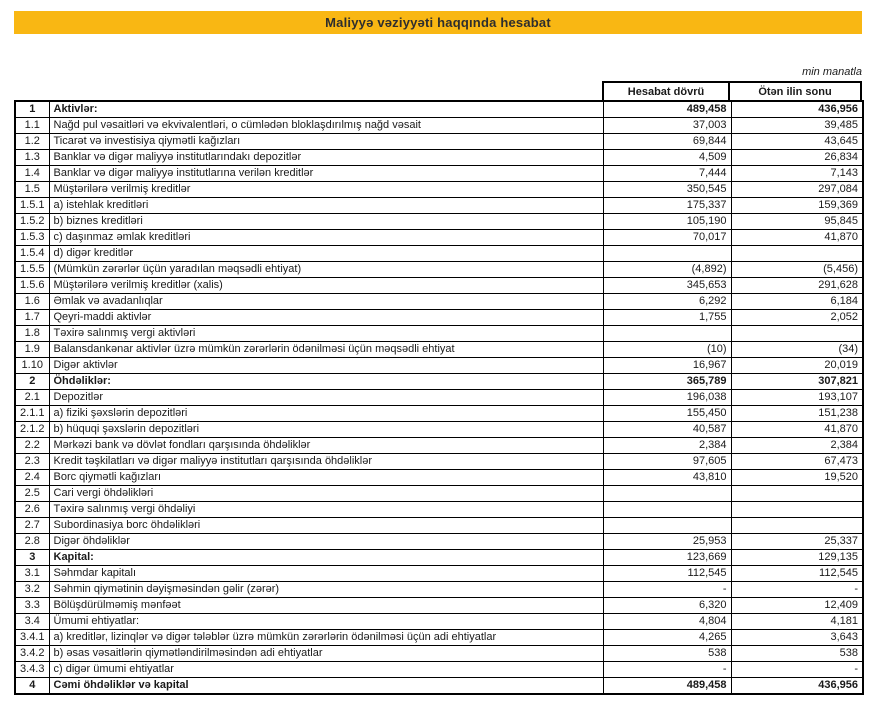  What do you see at coordinates (797, 461) in the screenshot?
I see `value-previous-year-end: 67,473` at bounding box center [797, 461].